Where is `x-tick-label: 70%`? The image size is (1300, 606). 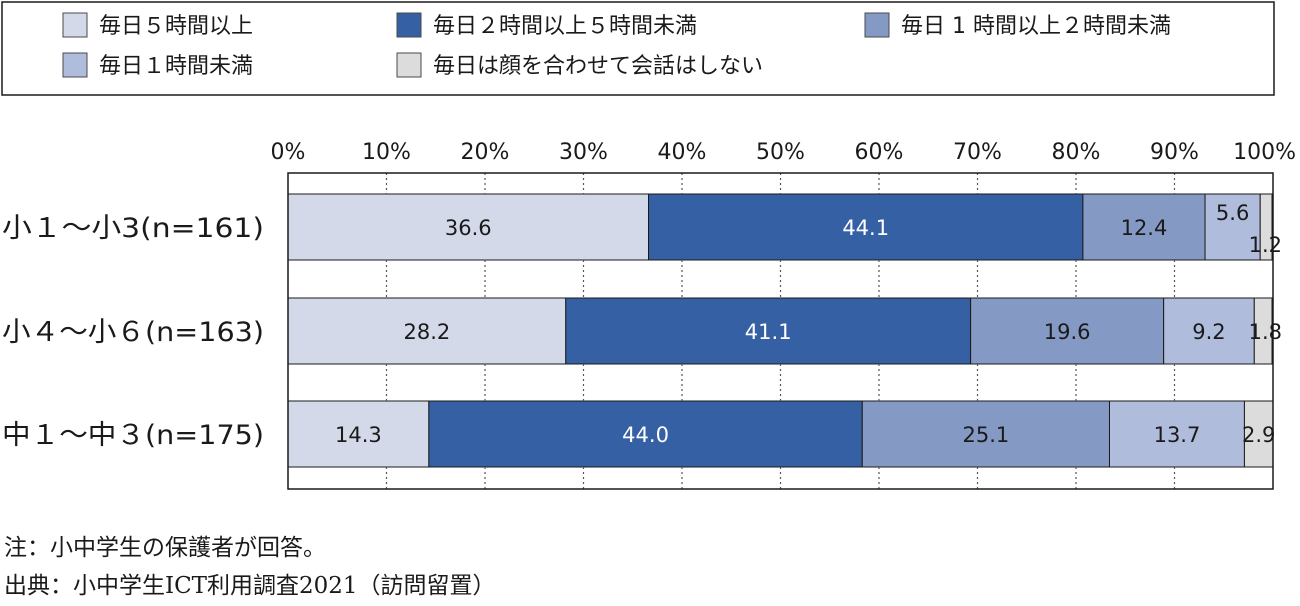
x-tick-label: 70% is located at coordinates (977, 152).